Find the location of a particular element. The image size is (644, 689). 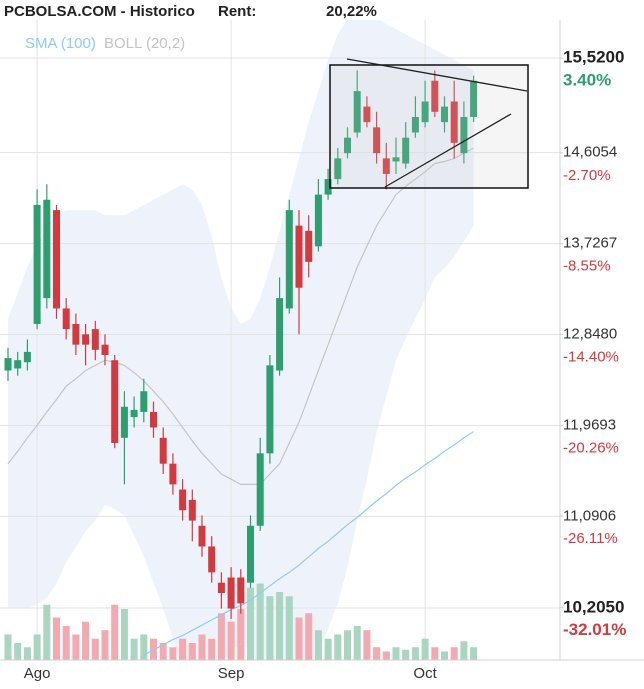

y-tick-label: 11,0906 is located at coordinates (589, 515).